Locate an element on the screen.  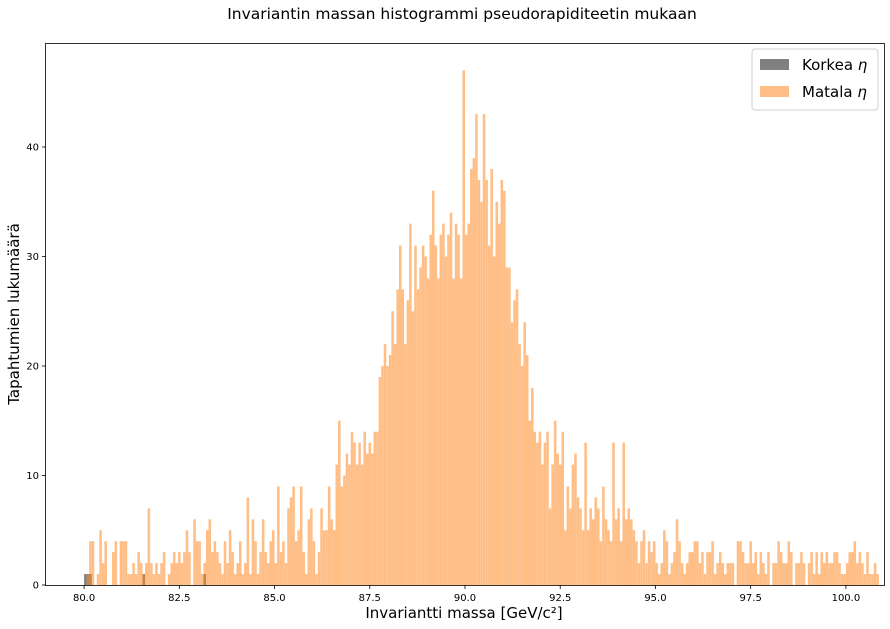
x-tick-label: 87.5 is located at coordinates (370, 598).